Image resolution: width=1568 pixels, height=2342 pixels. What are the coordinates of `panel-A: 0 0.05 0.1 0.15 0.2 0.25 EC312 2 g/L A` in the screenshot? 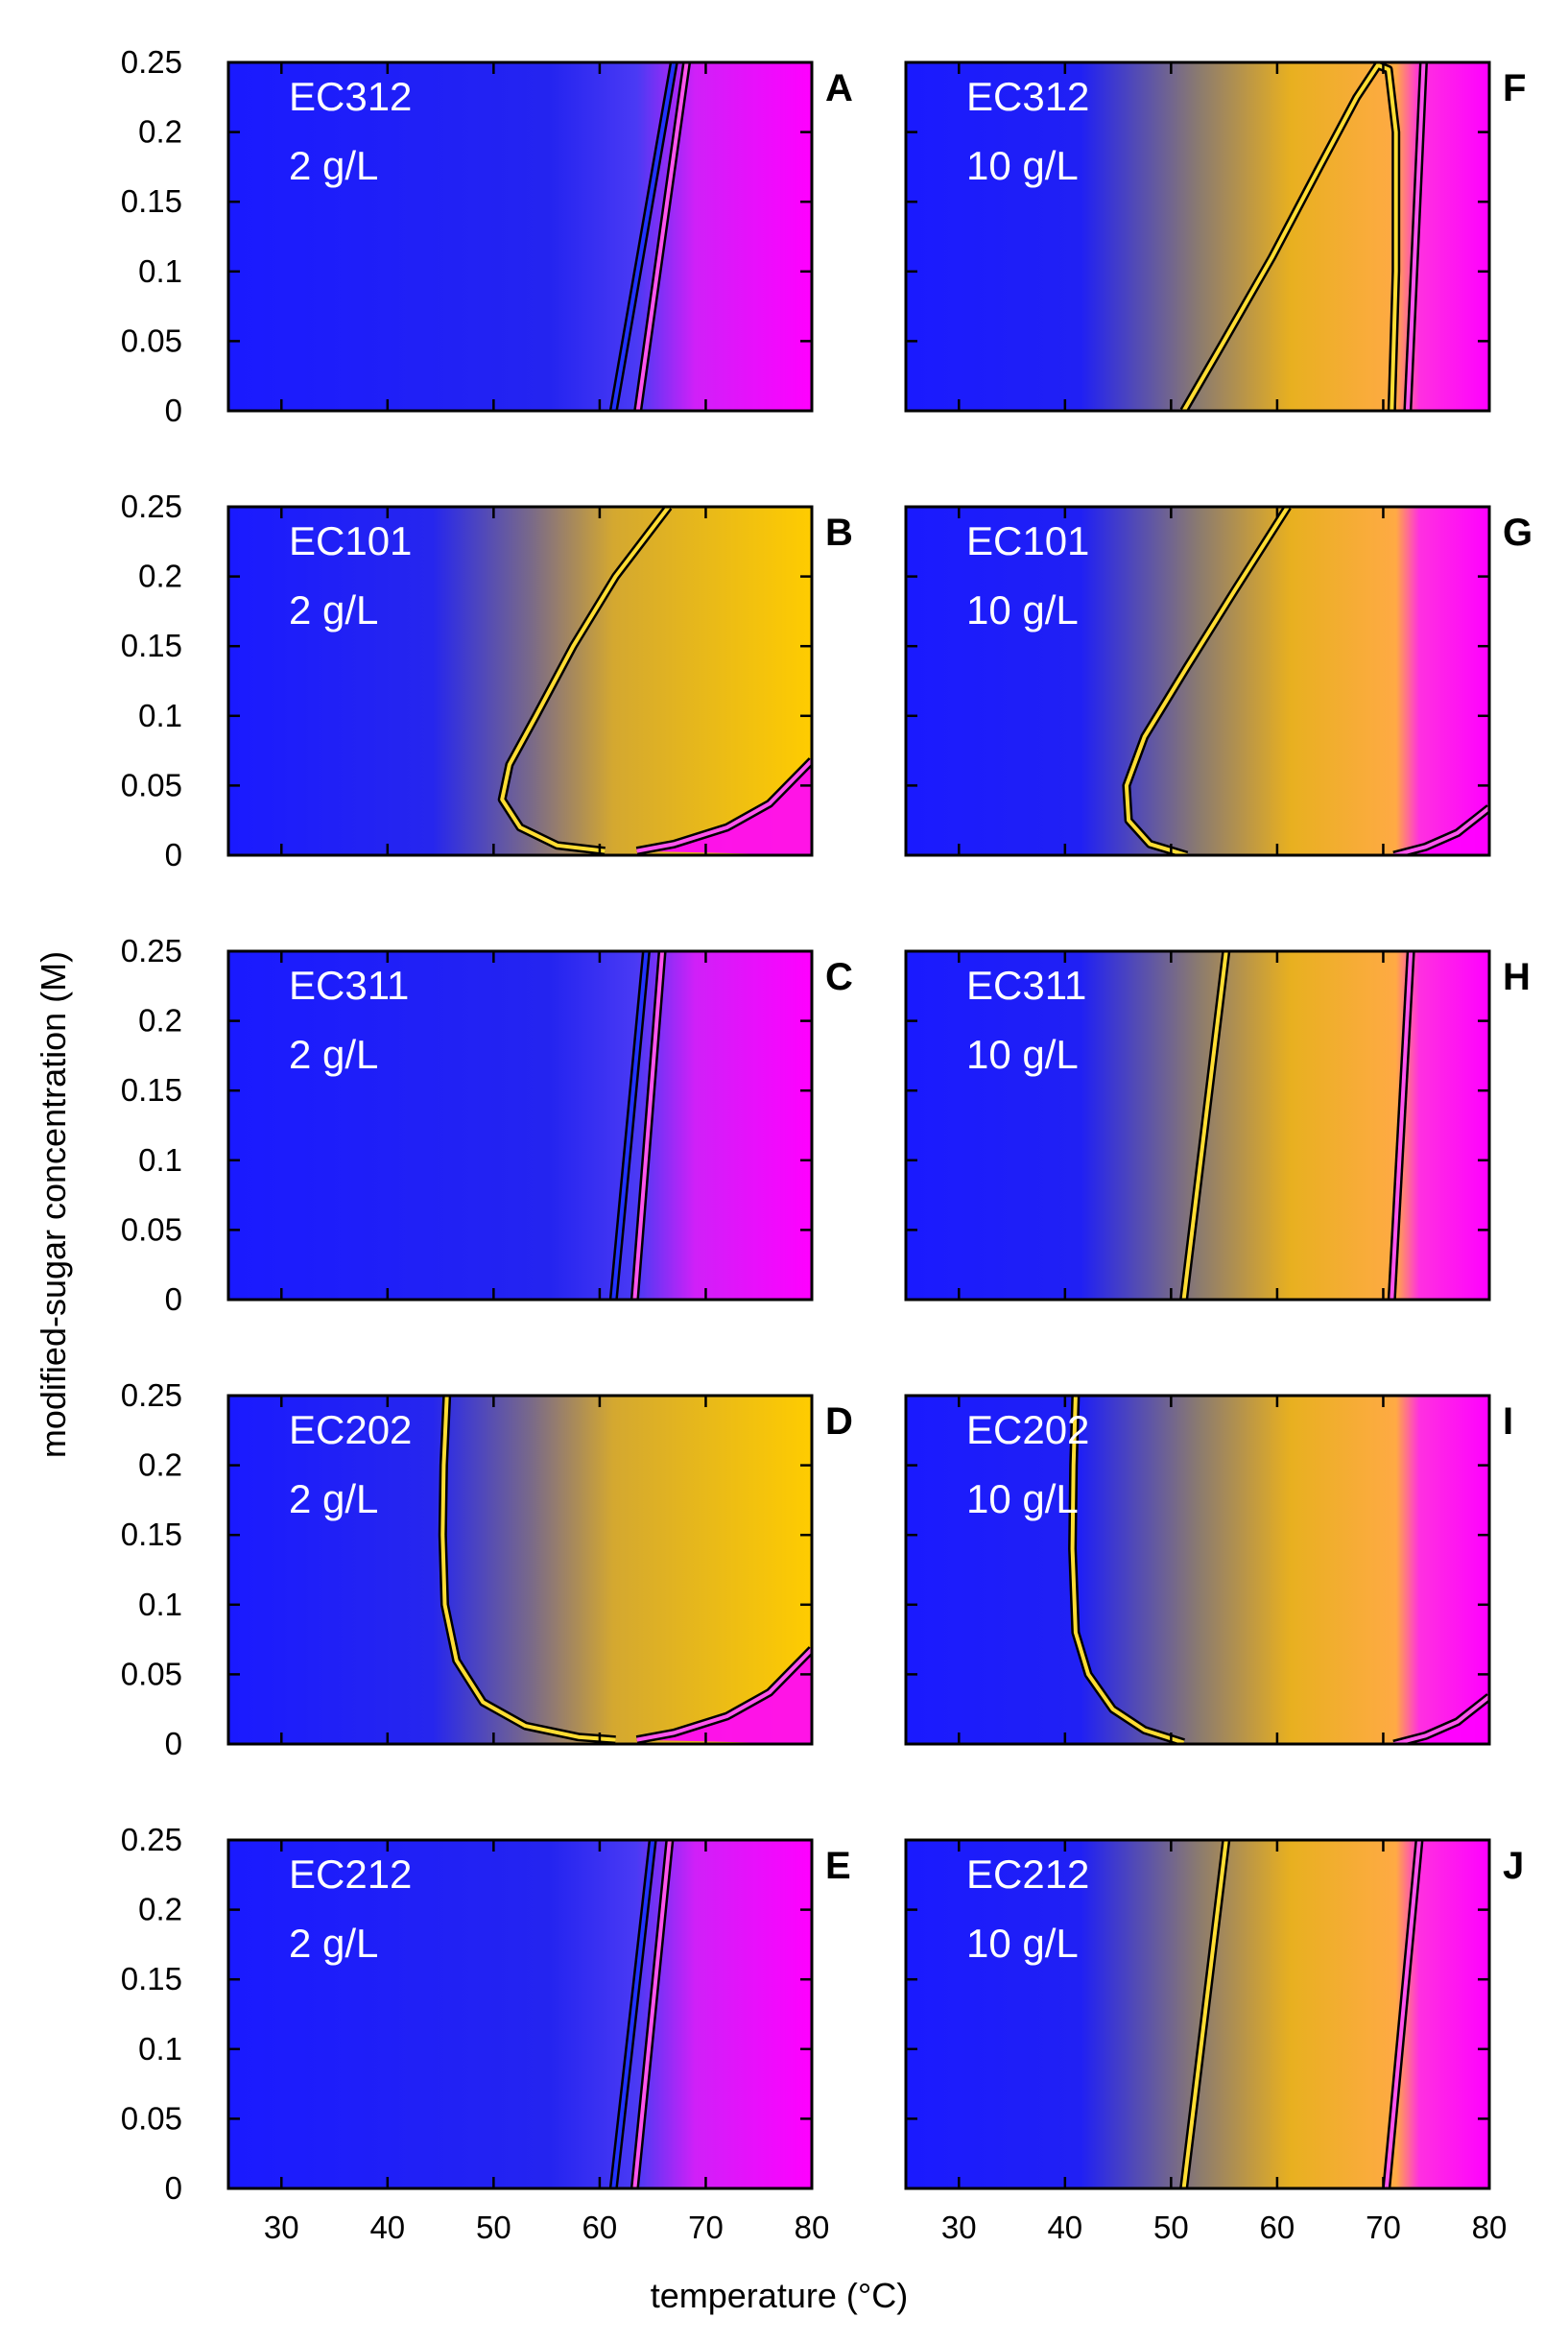 It's located at (487, 236).